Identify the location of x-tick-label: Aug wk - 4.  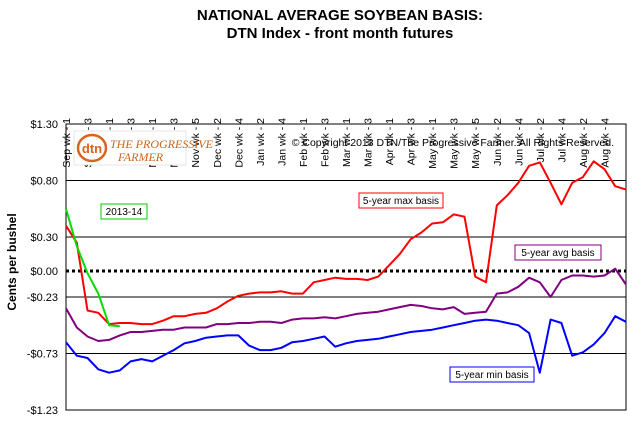
(605, 143).